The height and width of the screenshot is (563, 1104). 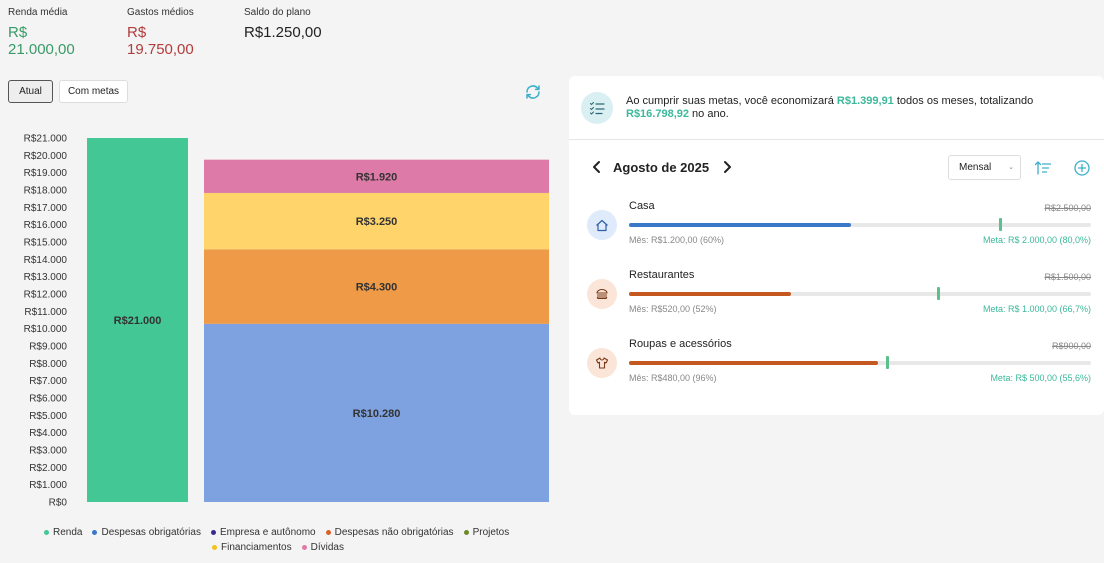 I want to click on plan-balance-value: R$1.250,00, so click(x=283, y=32).